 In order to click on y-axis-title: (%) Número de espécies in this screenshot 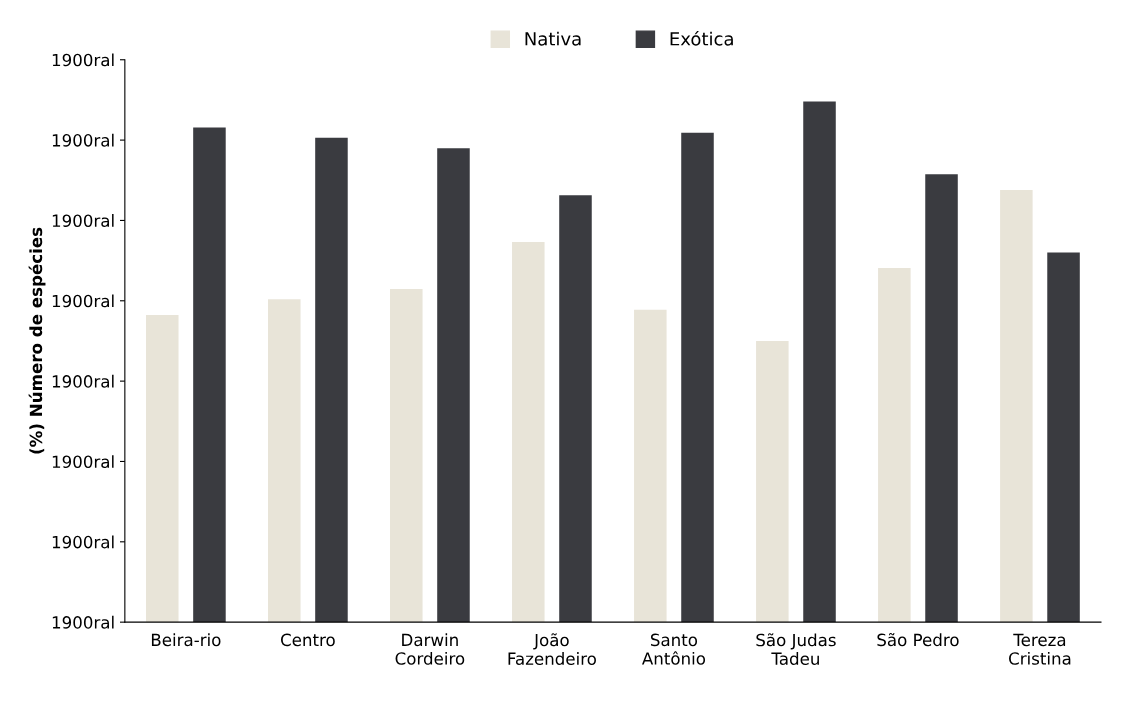, I will do `click(37, 340)`.